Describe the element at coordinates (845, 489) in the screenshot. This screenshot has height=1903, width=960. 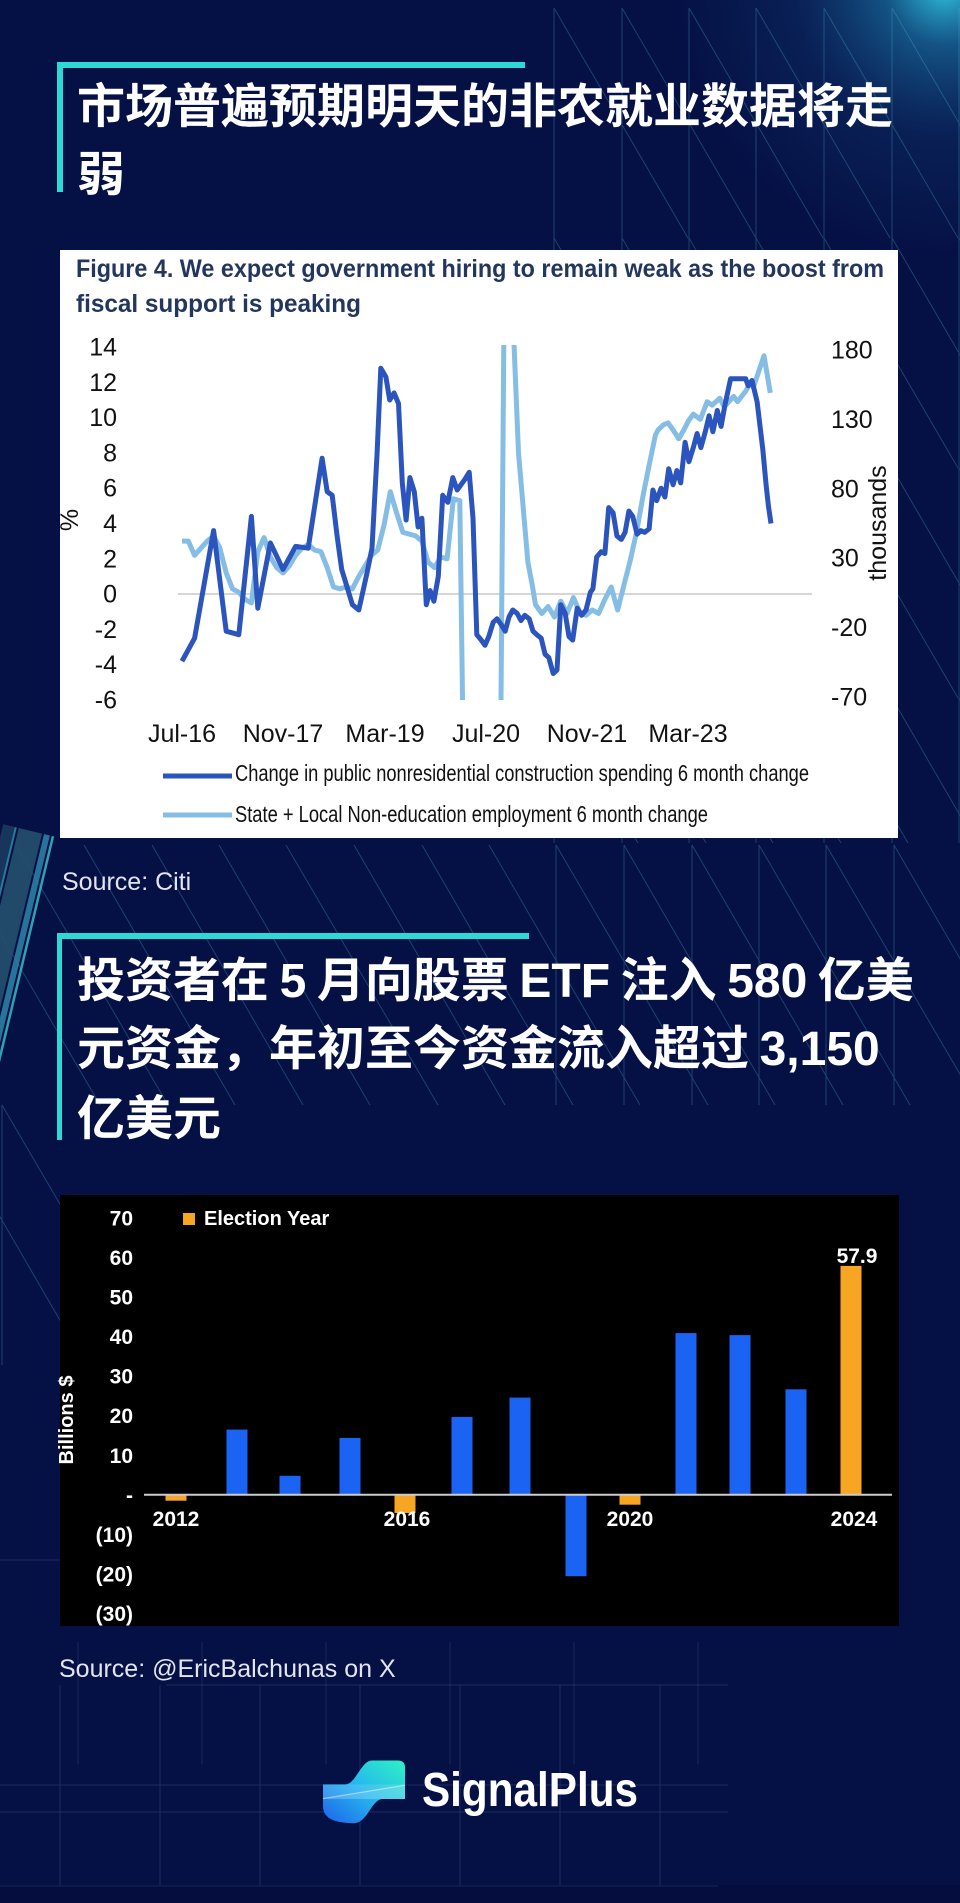
I see `svg-text: 80` at that location.